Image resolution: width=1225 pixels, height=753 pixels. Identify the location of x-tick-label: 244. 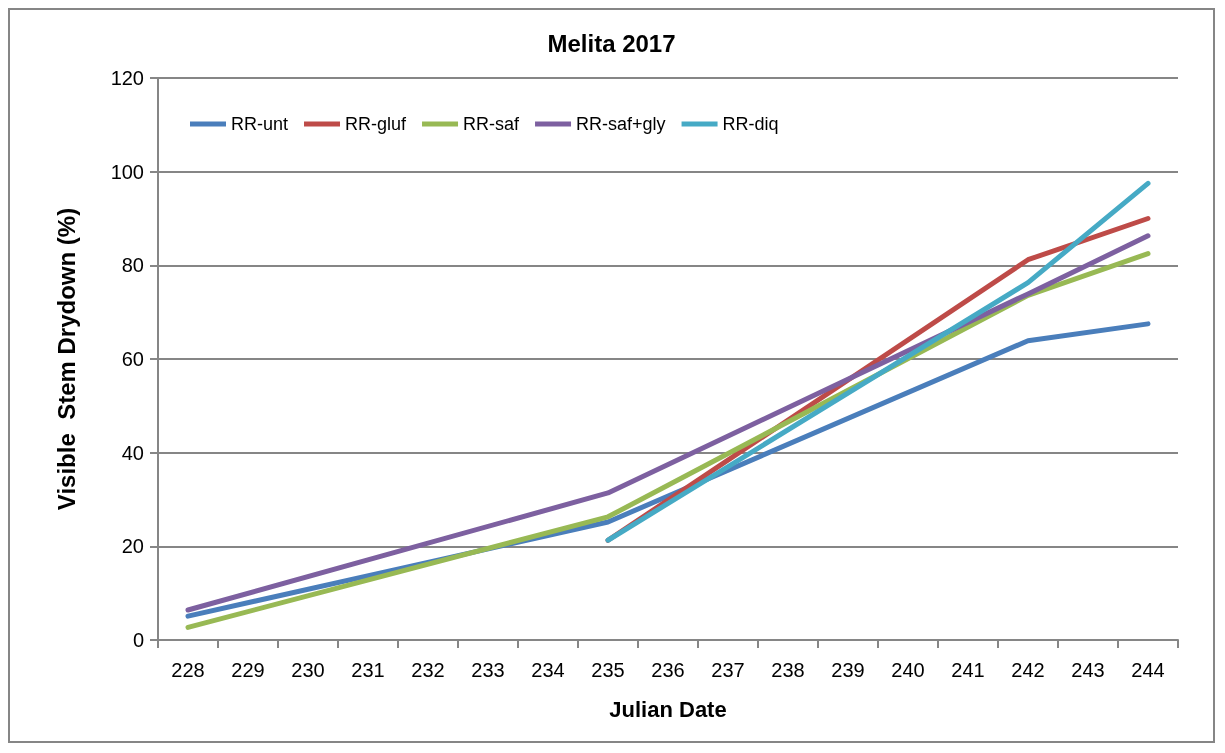
(1148, 670).